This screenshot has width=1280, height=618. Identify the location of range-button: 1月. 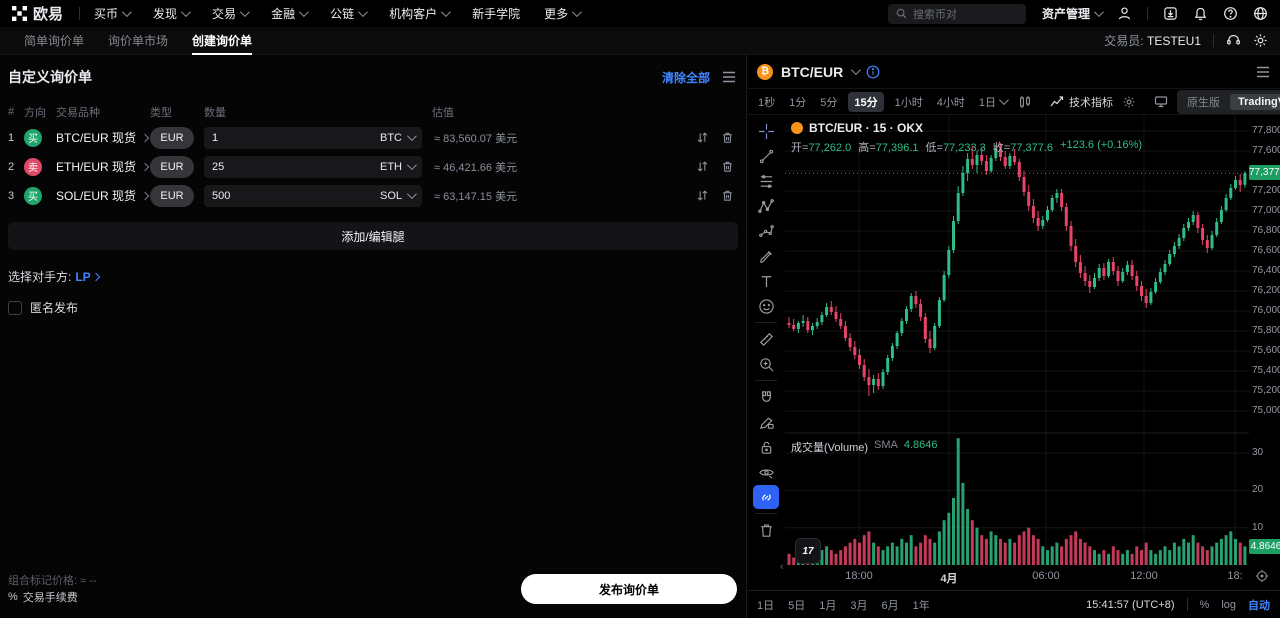
(828, 605).